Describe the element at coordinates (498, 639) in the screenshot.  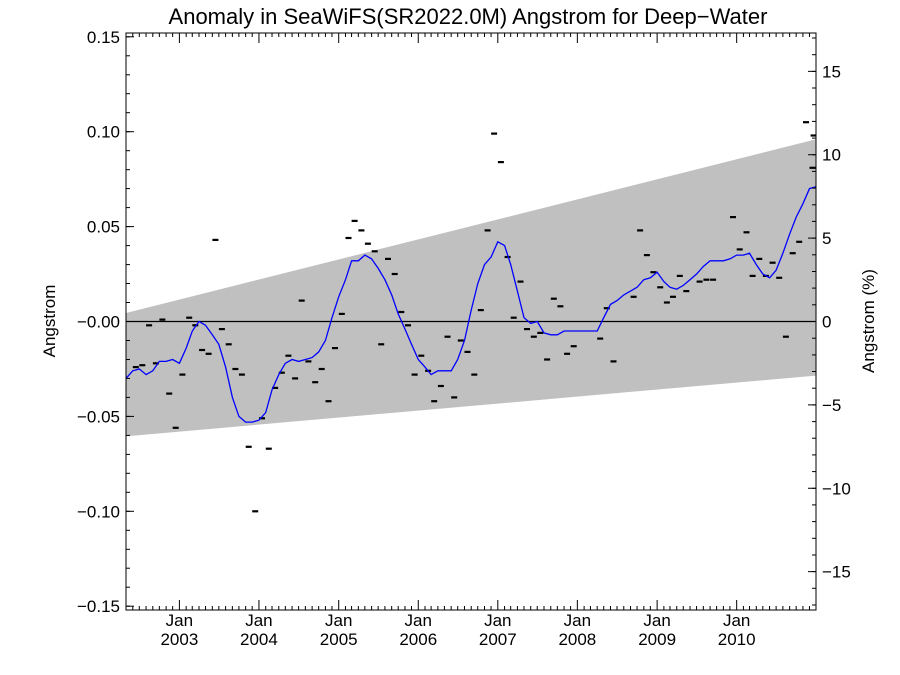
I see `x-tick-year-label: 2007` at that location.